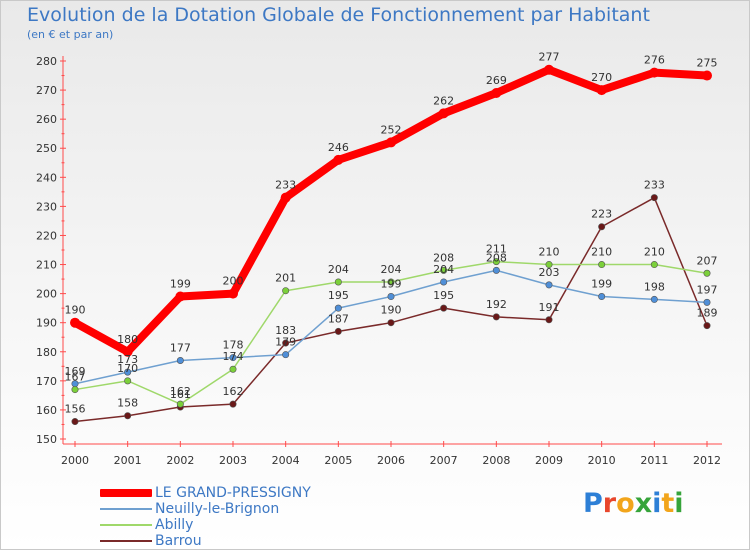 This screenshot has width=750, height=550. I want to click on legend-label: Barrou, so click(178, 541).